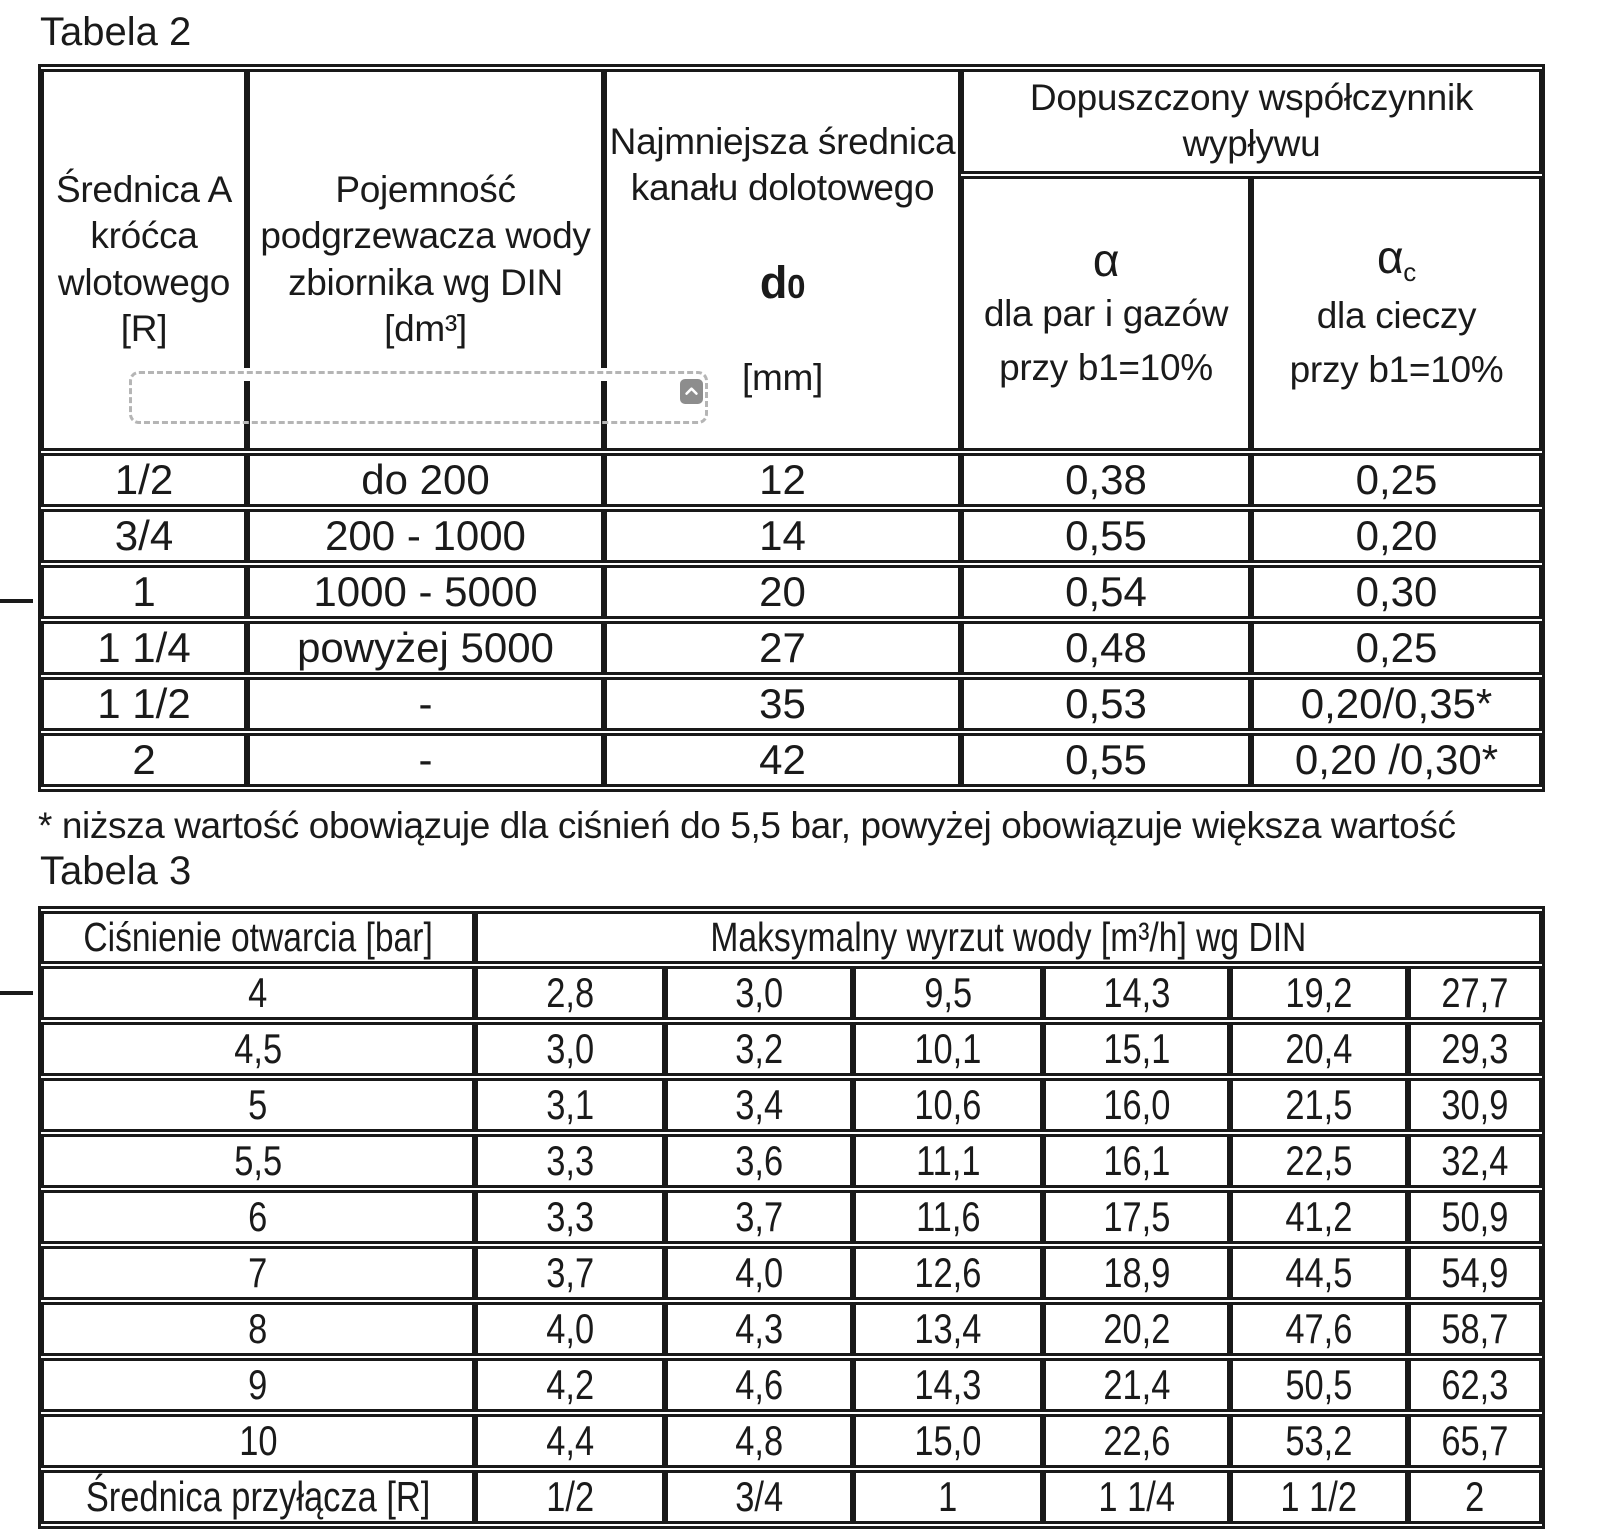 This screenshot has width=1600, height=1529. Describe the element at coordinates (570, 1441) in the screenshot. I see `t3-cell: 4,4` at that location.